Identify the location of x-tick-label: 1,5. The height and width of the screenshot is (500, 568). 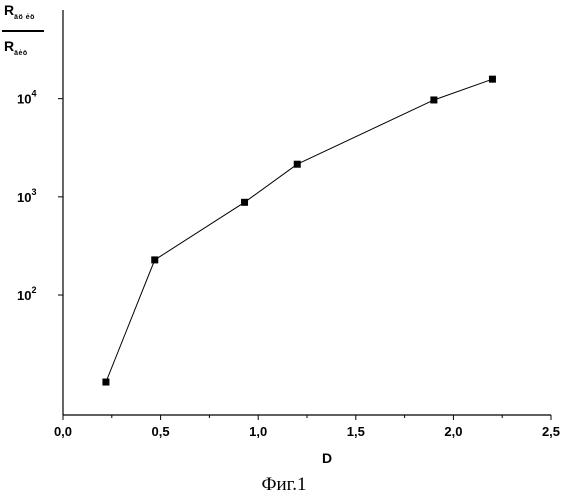
(356, 431).